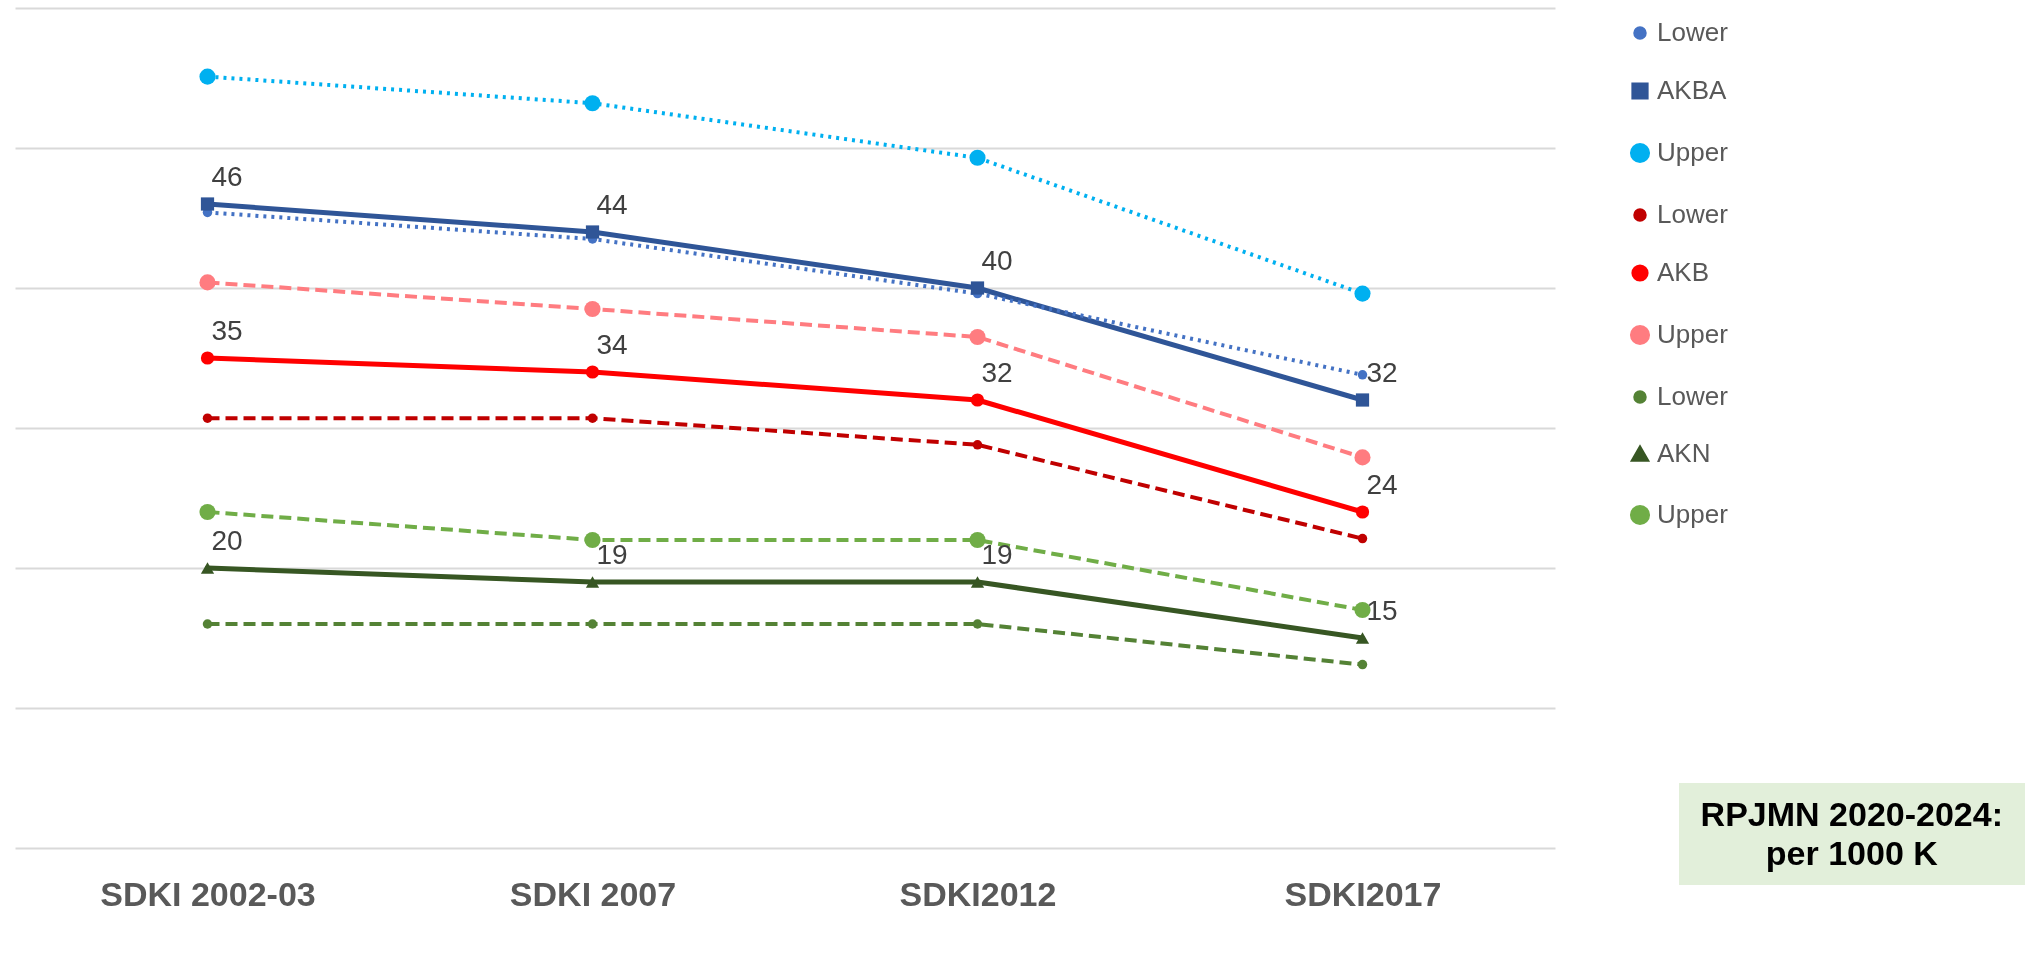 Image resolution: width=2031 pixels, height=975 pixels. I want to click on legend-label: AKN, so click(1684, 453).